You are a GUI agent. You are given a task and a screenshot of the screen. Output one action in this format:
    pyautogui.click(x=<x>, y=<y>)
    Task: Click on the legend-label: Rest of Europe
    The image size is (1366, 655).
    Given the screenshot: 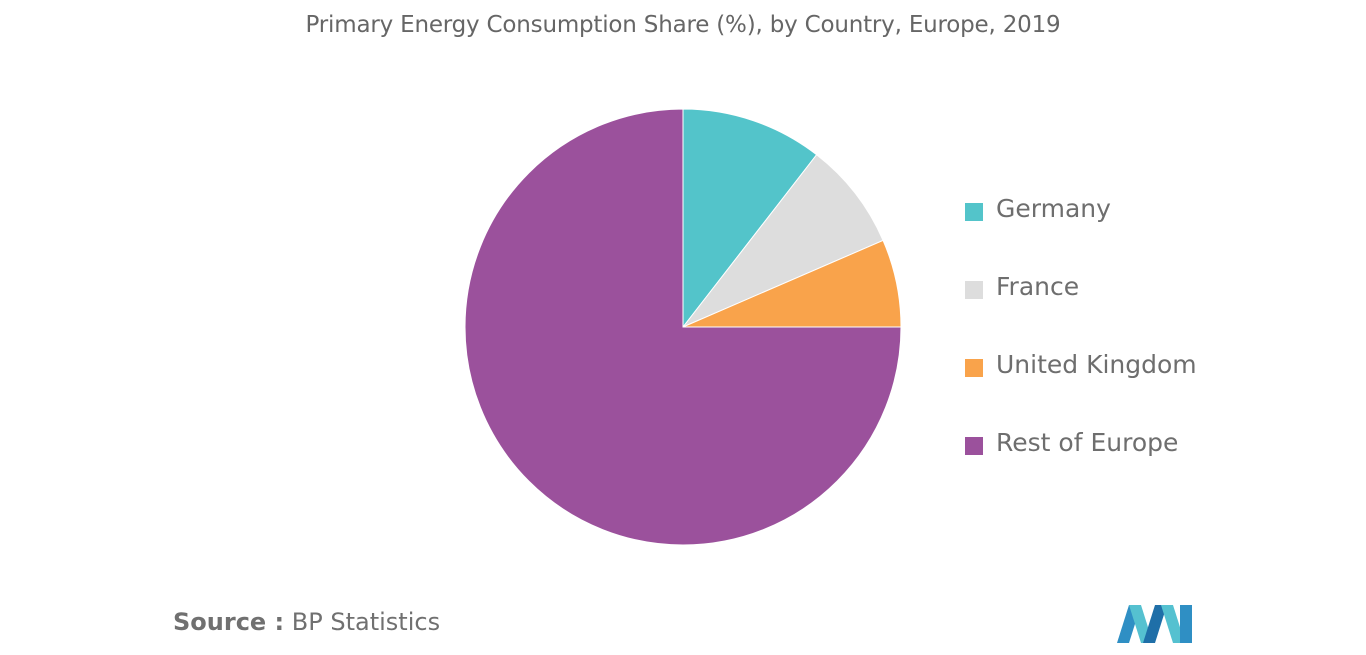 What is the action you would take?
    pyautogui.click(x=1087, y=442)
    